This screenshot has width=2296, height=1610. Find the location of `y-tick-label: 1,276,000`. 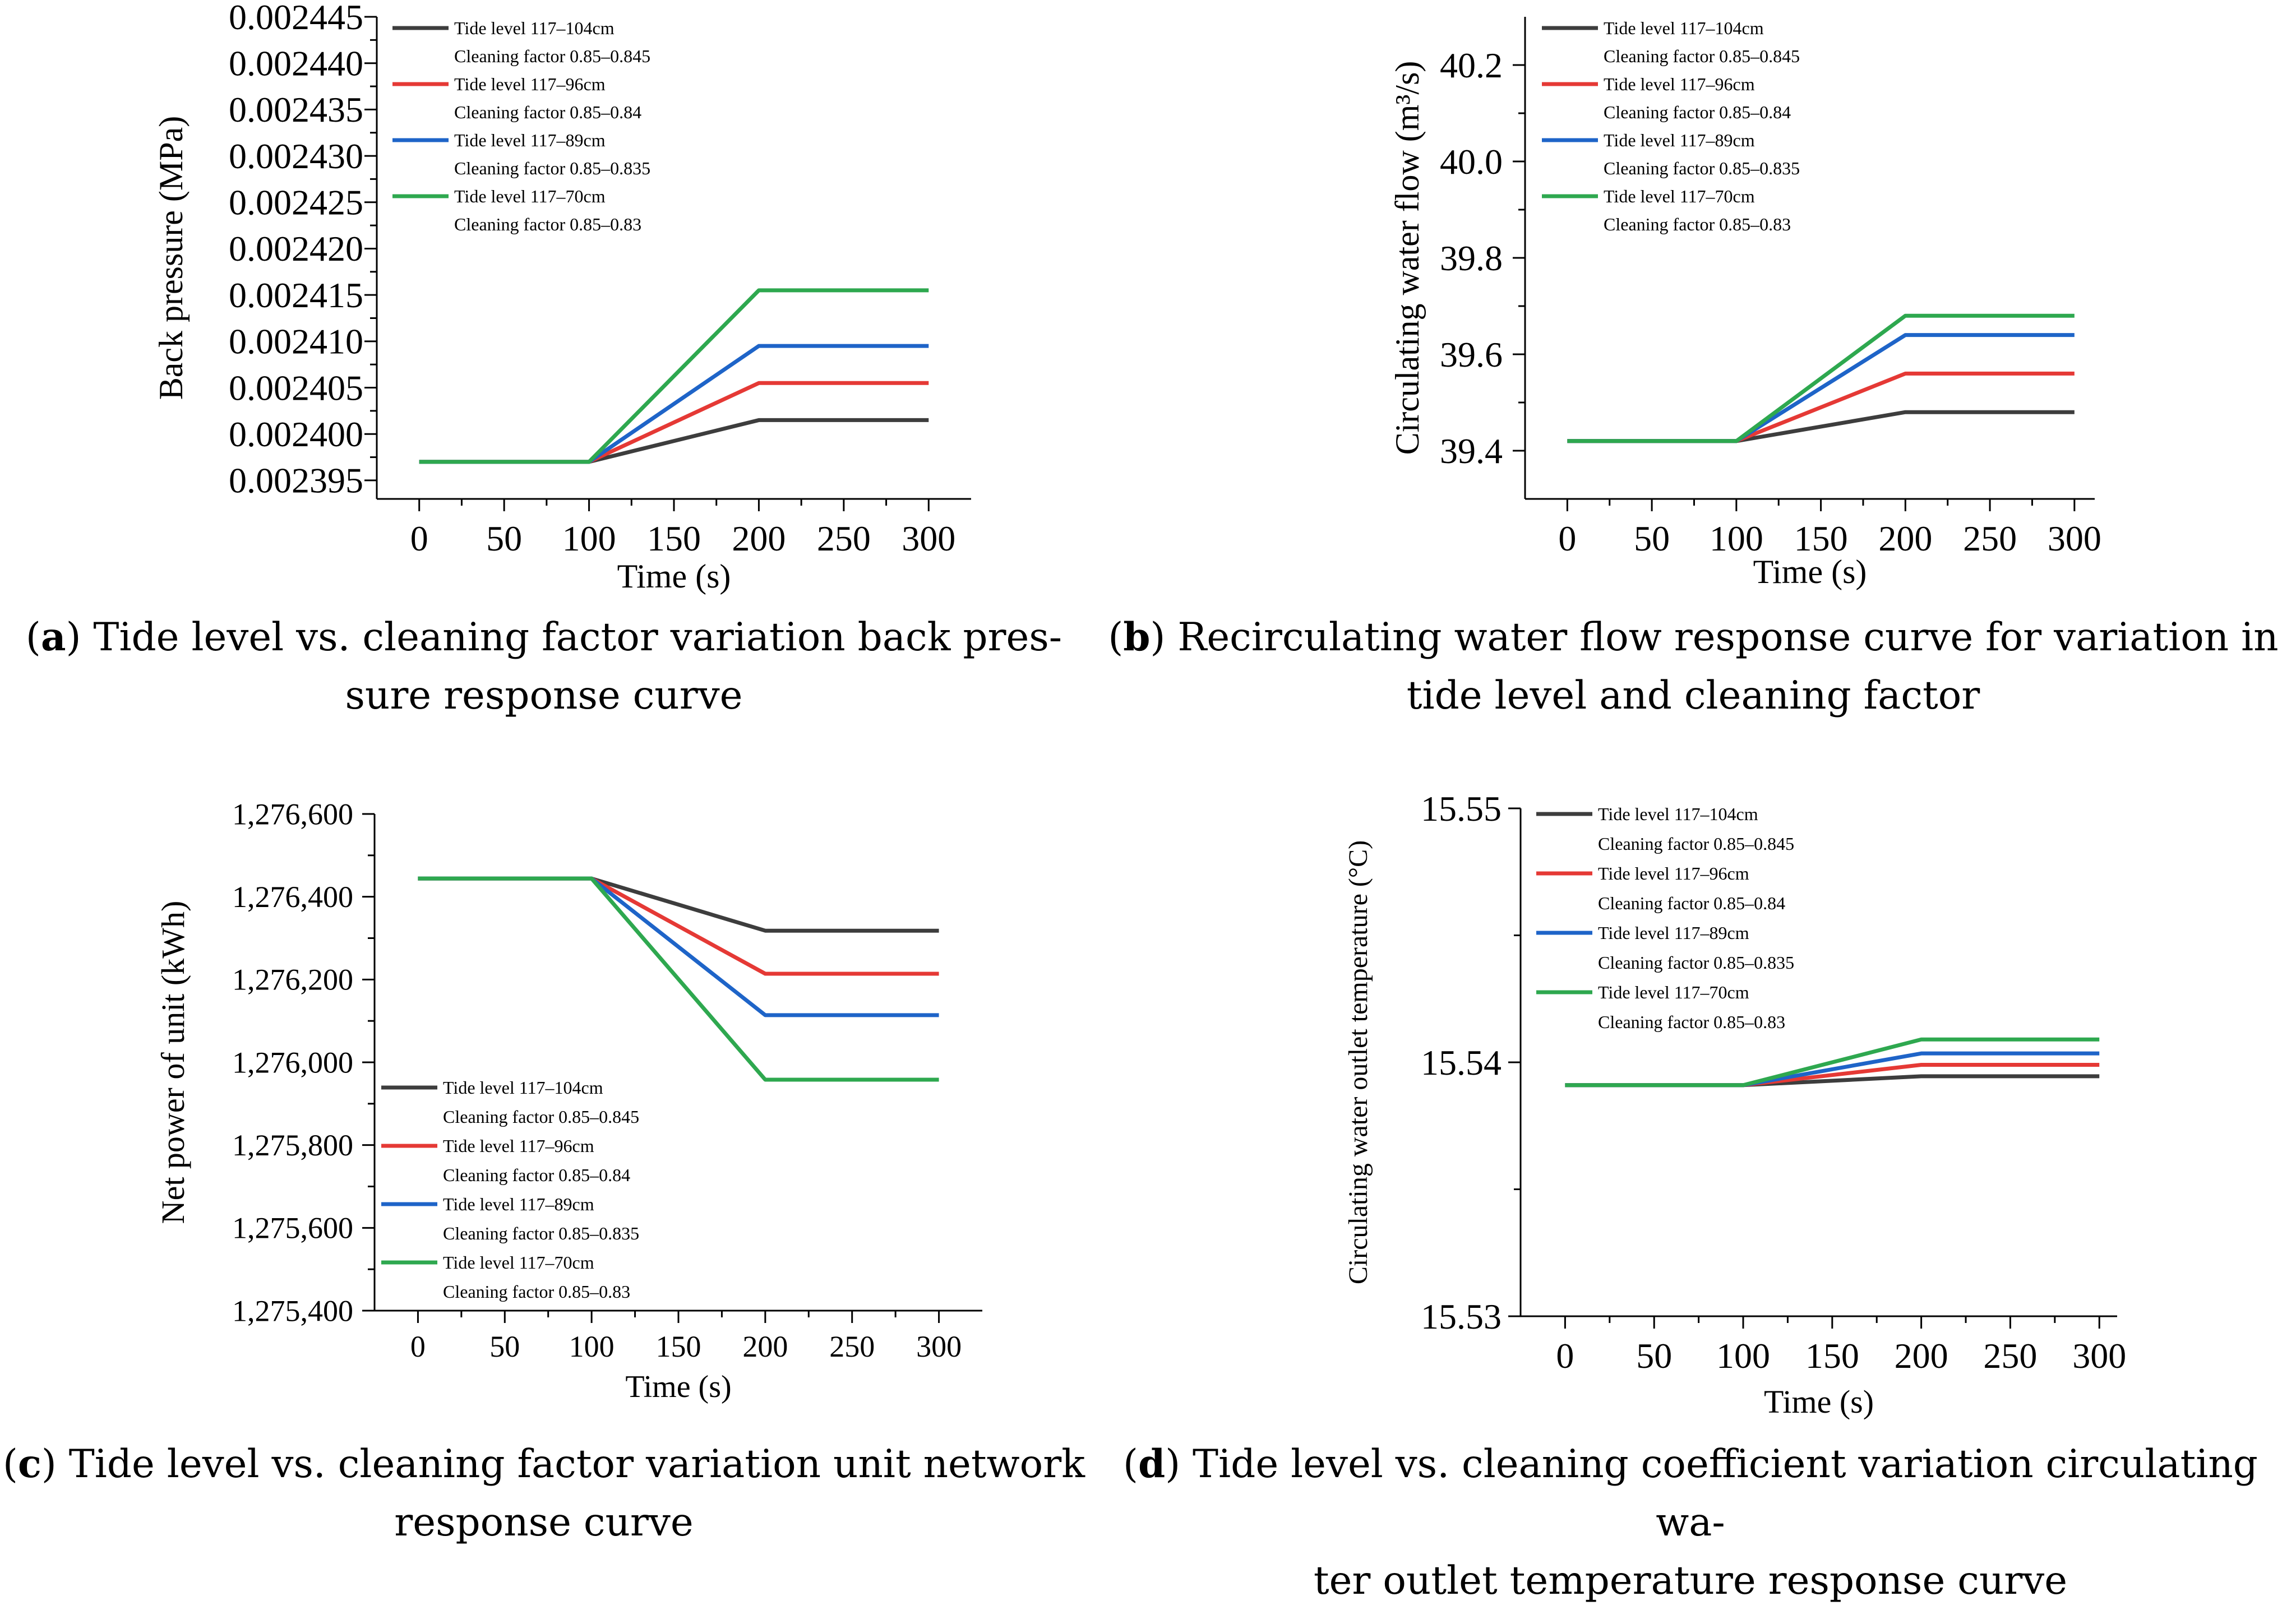

y-tick-label: 1,276,000 is located at coordinates (292, 1062).